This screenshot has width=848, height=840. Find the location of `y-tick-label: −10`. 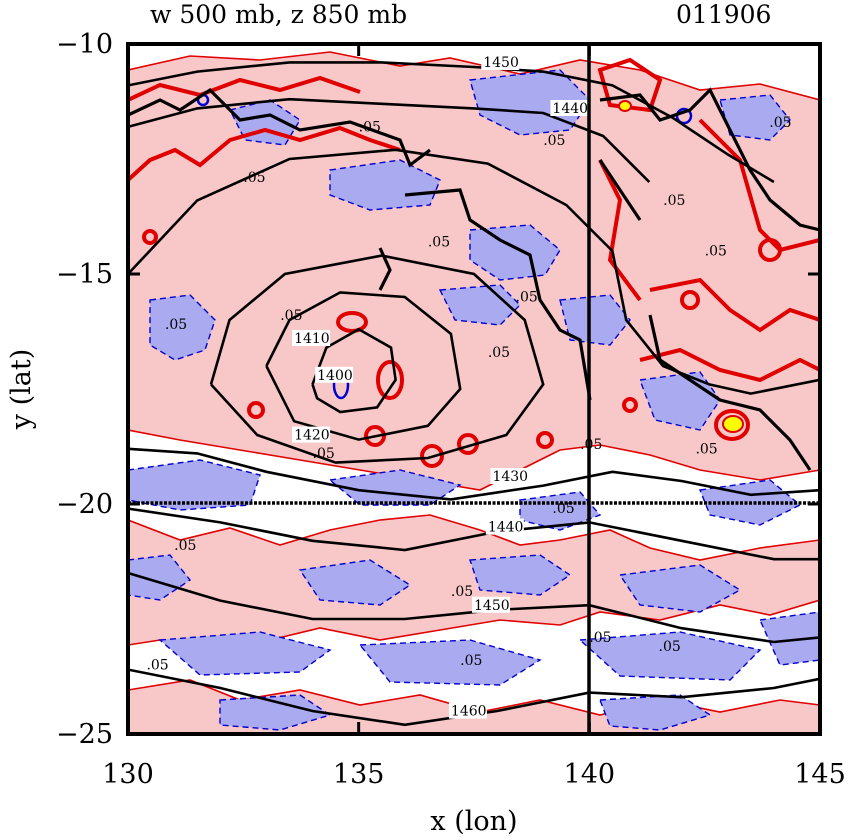

y-tick-label: −10 is located at coordinates (84, 44).